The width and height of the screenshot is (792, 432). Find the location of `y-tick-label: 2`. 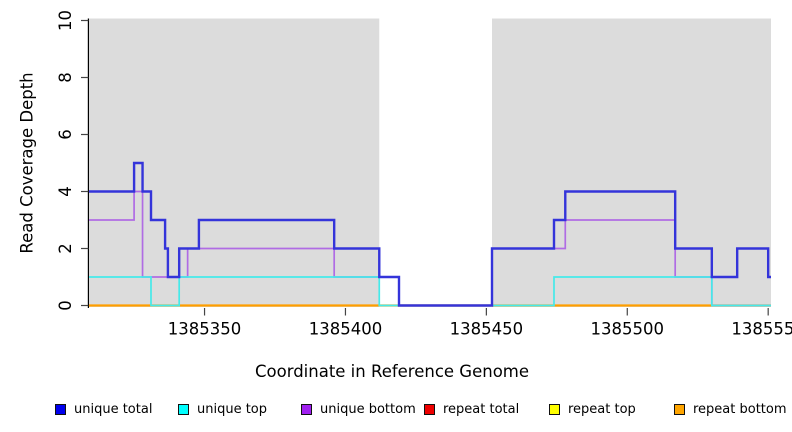

y-tick-label: 2 is located at coordinates (65, 248).